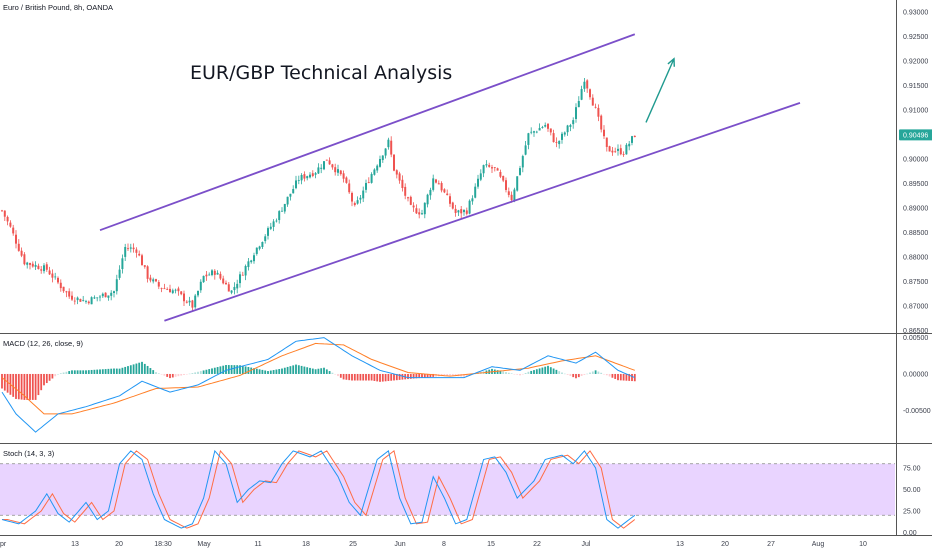 This screenshot has width=932, height=550. What do you see at coordinates (660, 90) in the screenshot?
I see `up-arrow-line` at bounding box center [660, 90].